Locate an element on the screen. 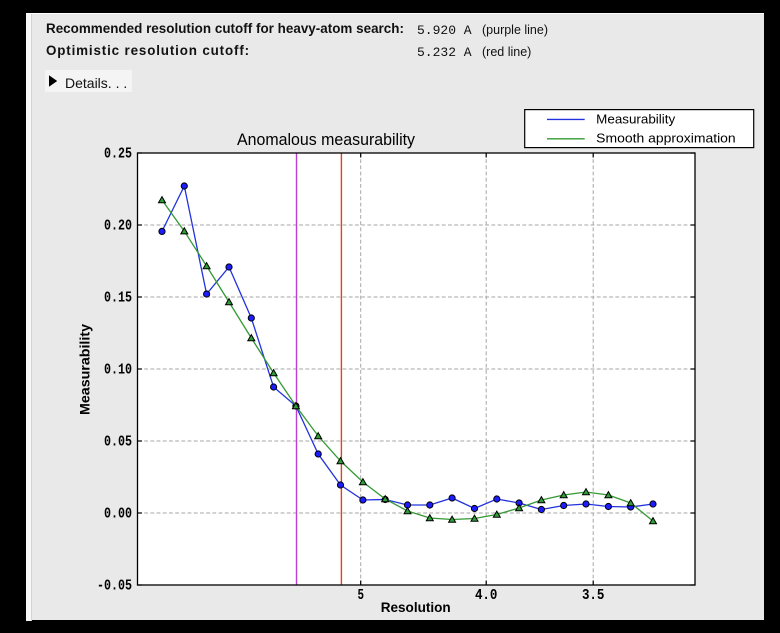 This screenshot has width=780, height=633. svg-text: Smooth approximation is located at coordinates (666, 137).